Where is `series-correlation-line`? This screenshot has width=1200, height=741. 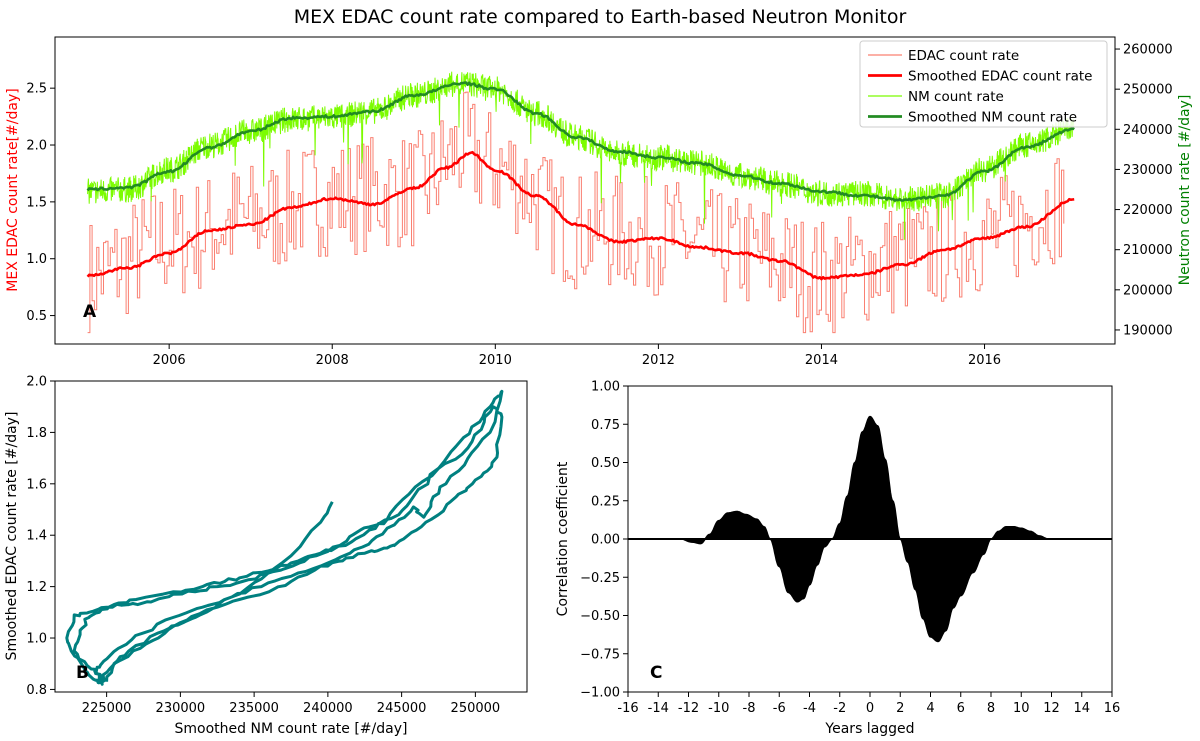
series-correlation-line is located at coordinates (870, 529).